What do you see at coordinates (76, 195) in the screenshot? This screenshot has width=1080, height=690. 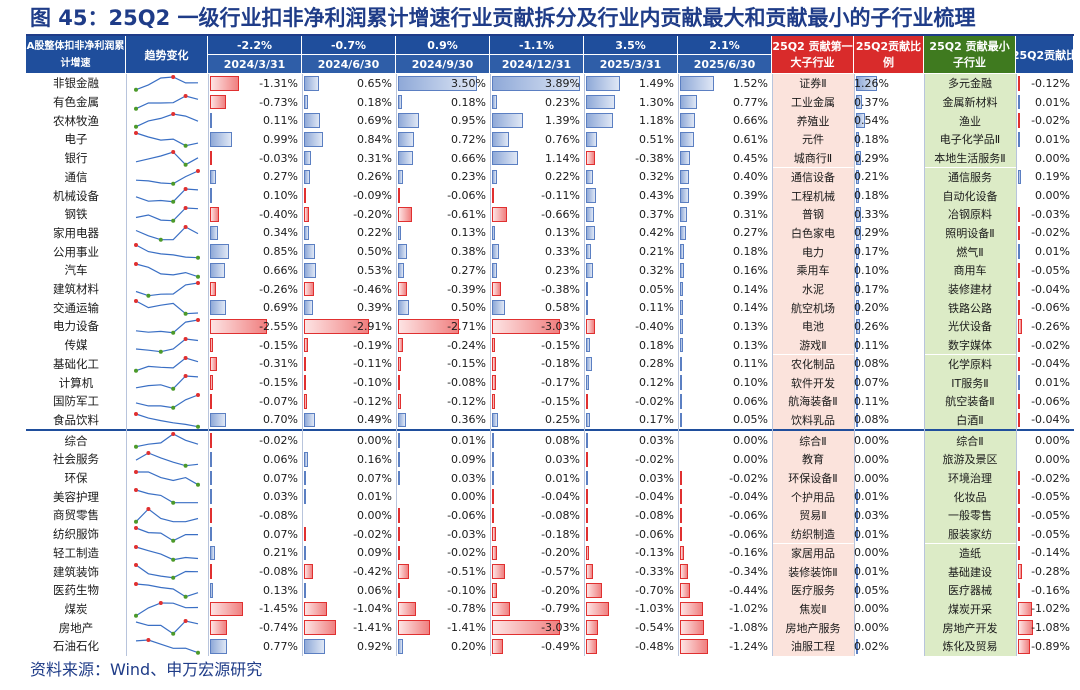 I see `industry-name: 机械设备` at bounding box center [76, 195].